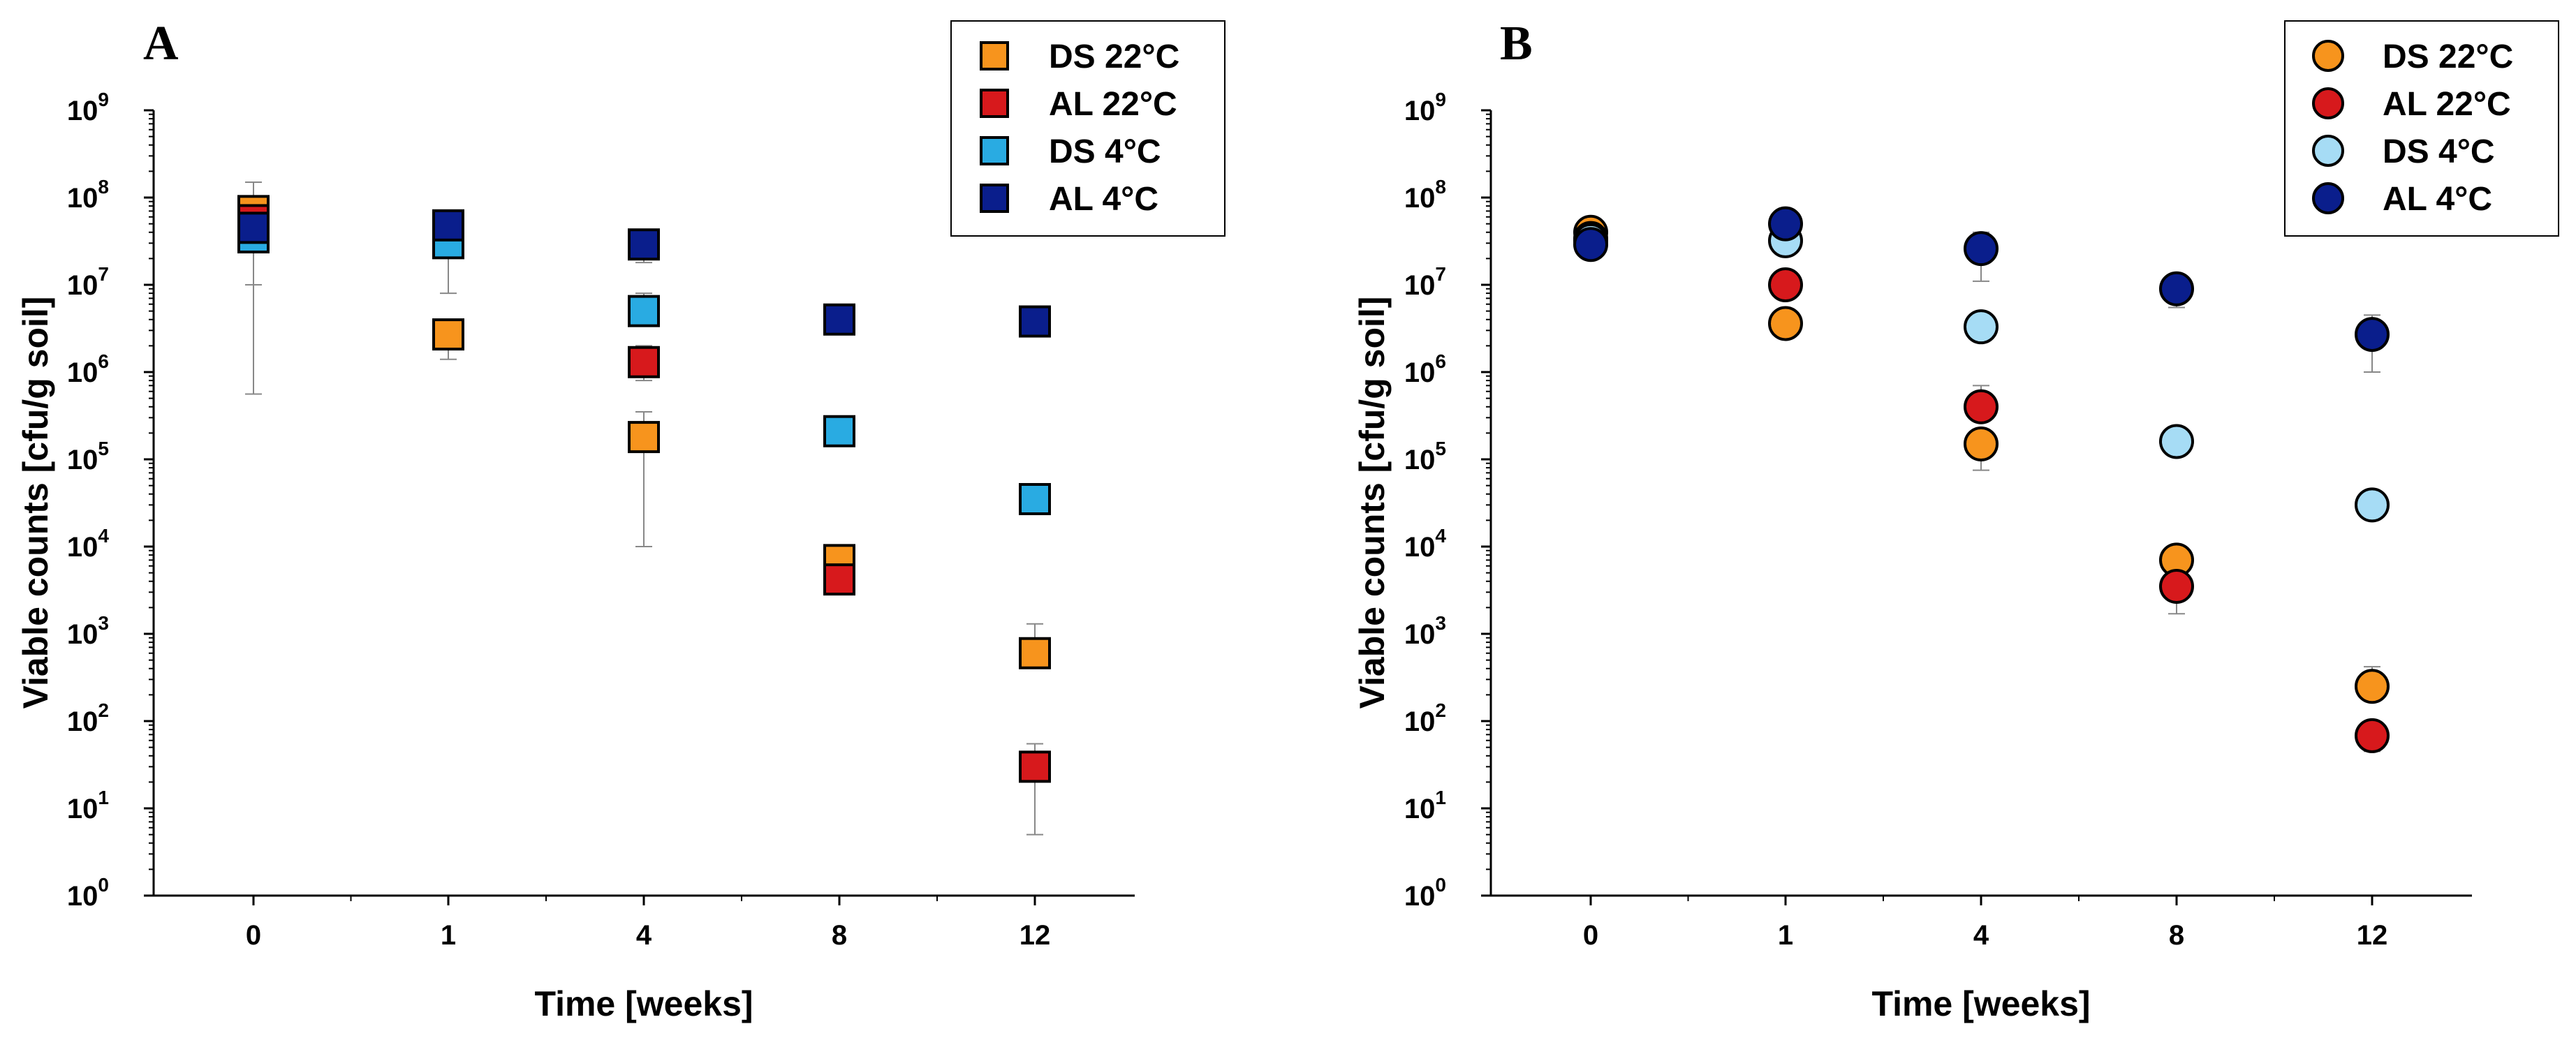 This screenshot has width=2576, height=1038. What do you see at coordinates (2437, 200) in the screenshot?
I see `legend-label: AL 4°C` at bounding box center [2437, 200].